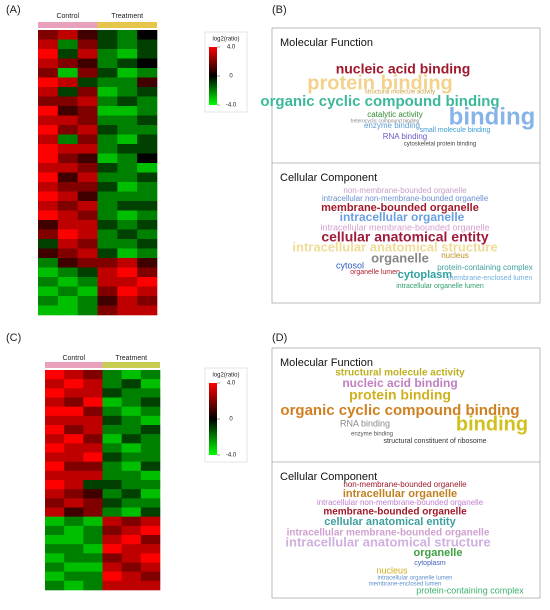  Describe the element at coordinates (365, 423) in the screenshot. I see `cloud-word: RNA binding` at that location.